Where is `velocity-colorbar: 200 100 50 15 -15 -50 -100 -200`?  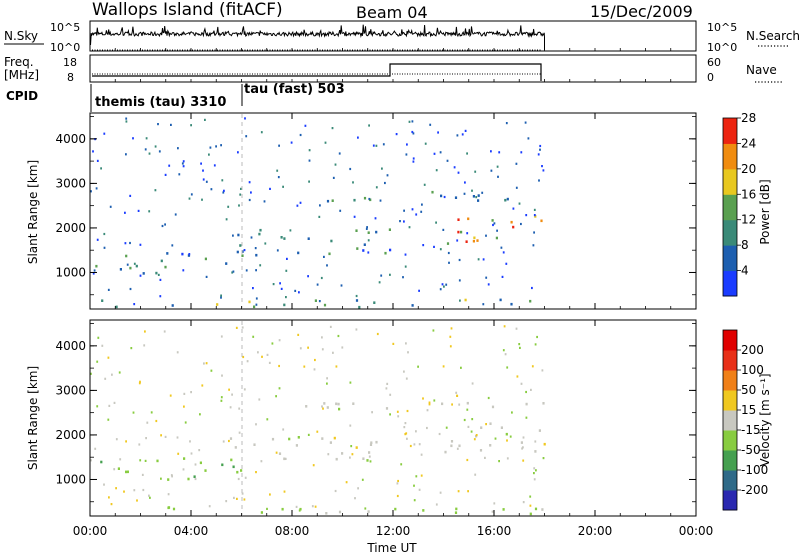
velocity-colorbar: 200 100 50 15 -15 -50 -100 -200 is located at coordinates (745, 420).